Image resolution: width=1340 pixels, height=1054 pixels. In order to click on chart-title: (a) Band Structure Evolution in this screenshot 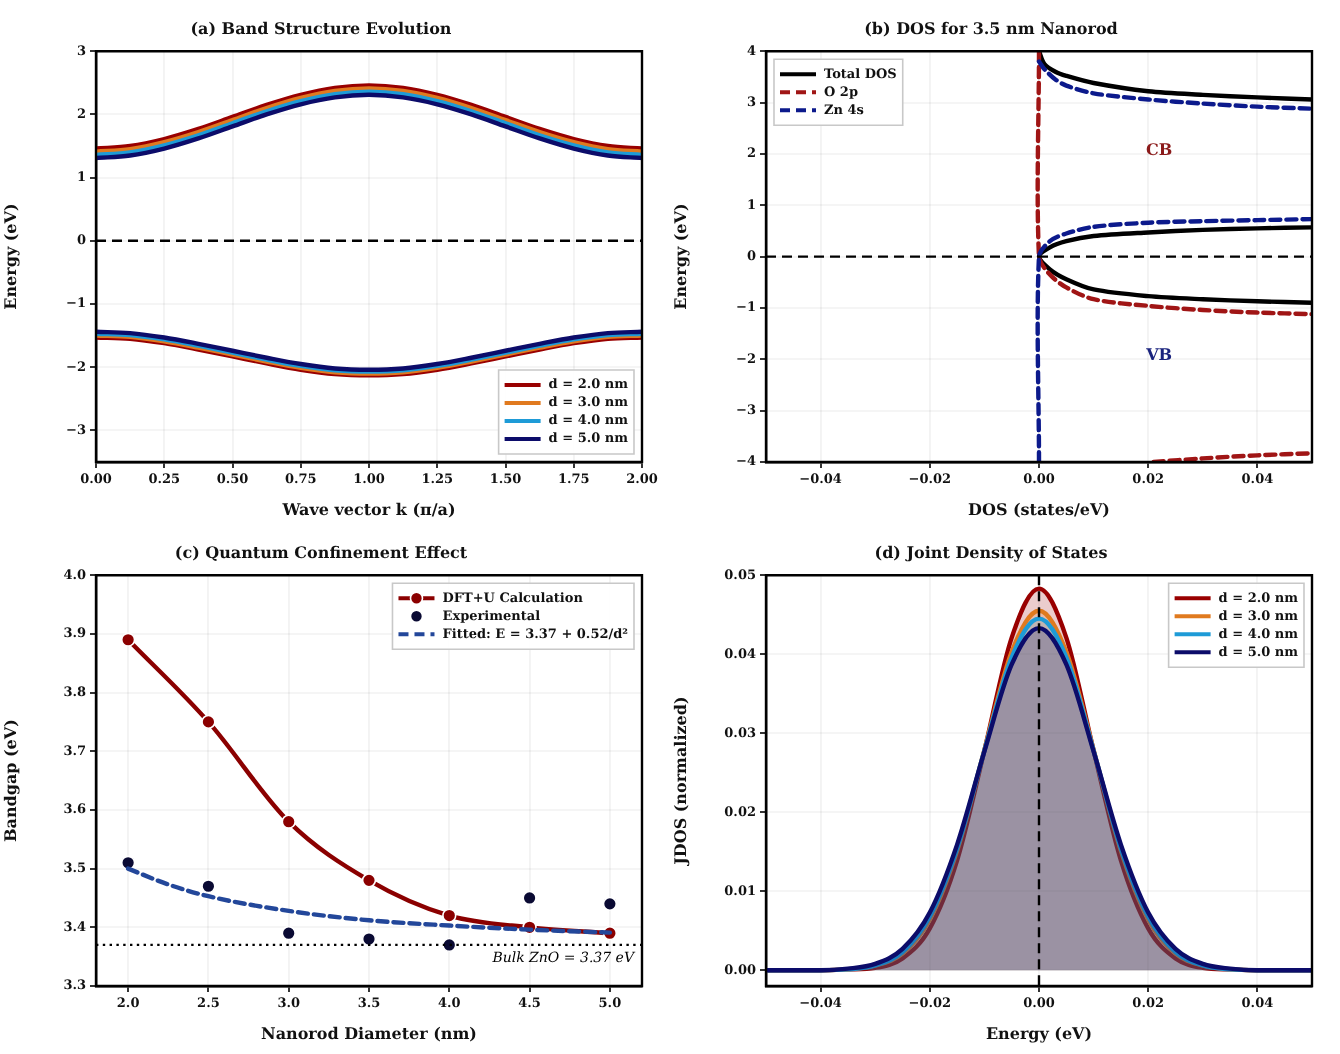, I will do `click(321, 27)`.